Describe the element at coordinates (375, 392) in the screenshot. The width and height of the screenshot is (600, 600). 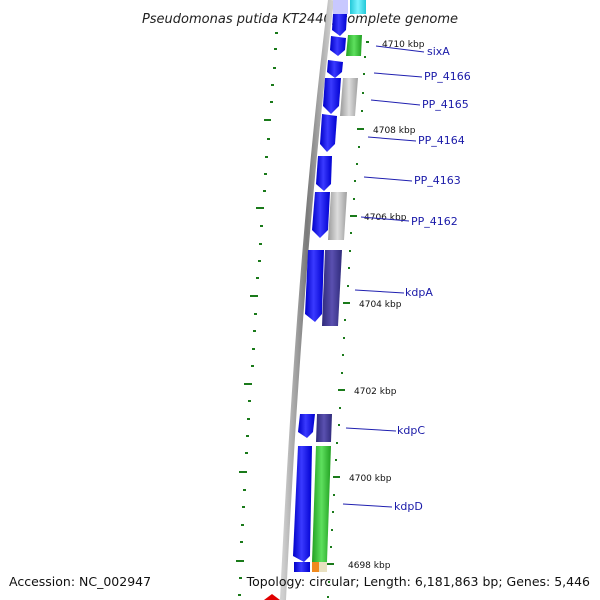
I see `tick-label: 4702 kbp` at that location.